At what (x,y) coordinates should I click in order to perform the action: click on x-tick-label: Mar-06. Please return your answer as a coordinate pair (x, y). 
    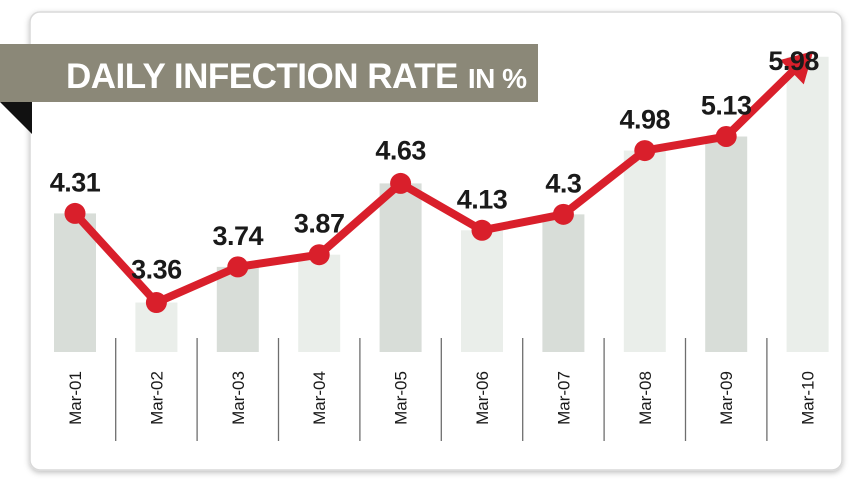
    Looking at the image, I should click on (482, 398).